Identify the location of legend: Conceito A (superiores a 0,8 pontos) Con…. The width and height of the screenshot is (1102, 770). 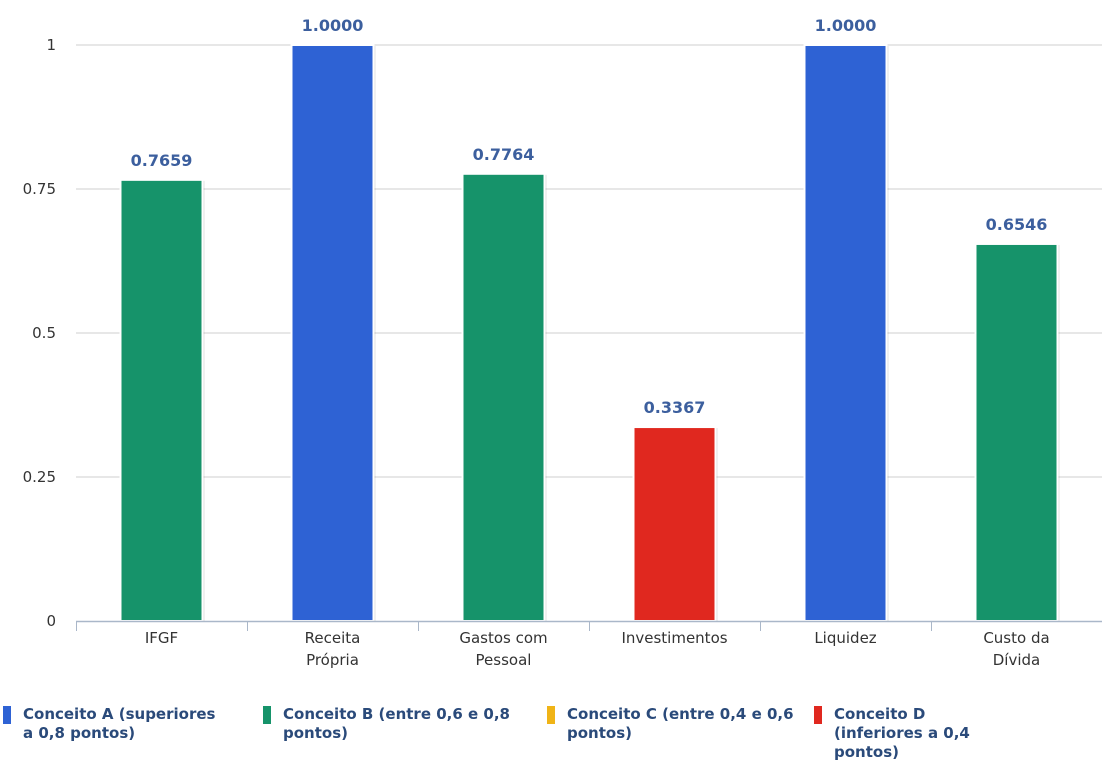
(551, 737).